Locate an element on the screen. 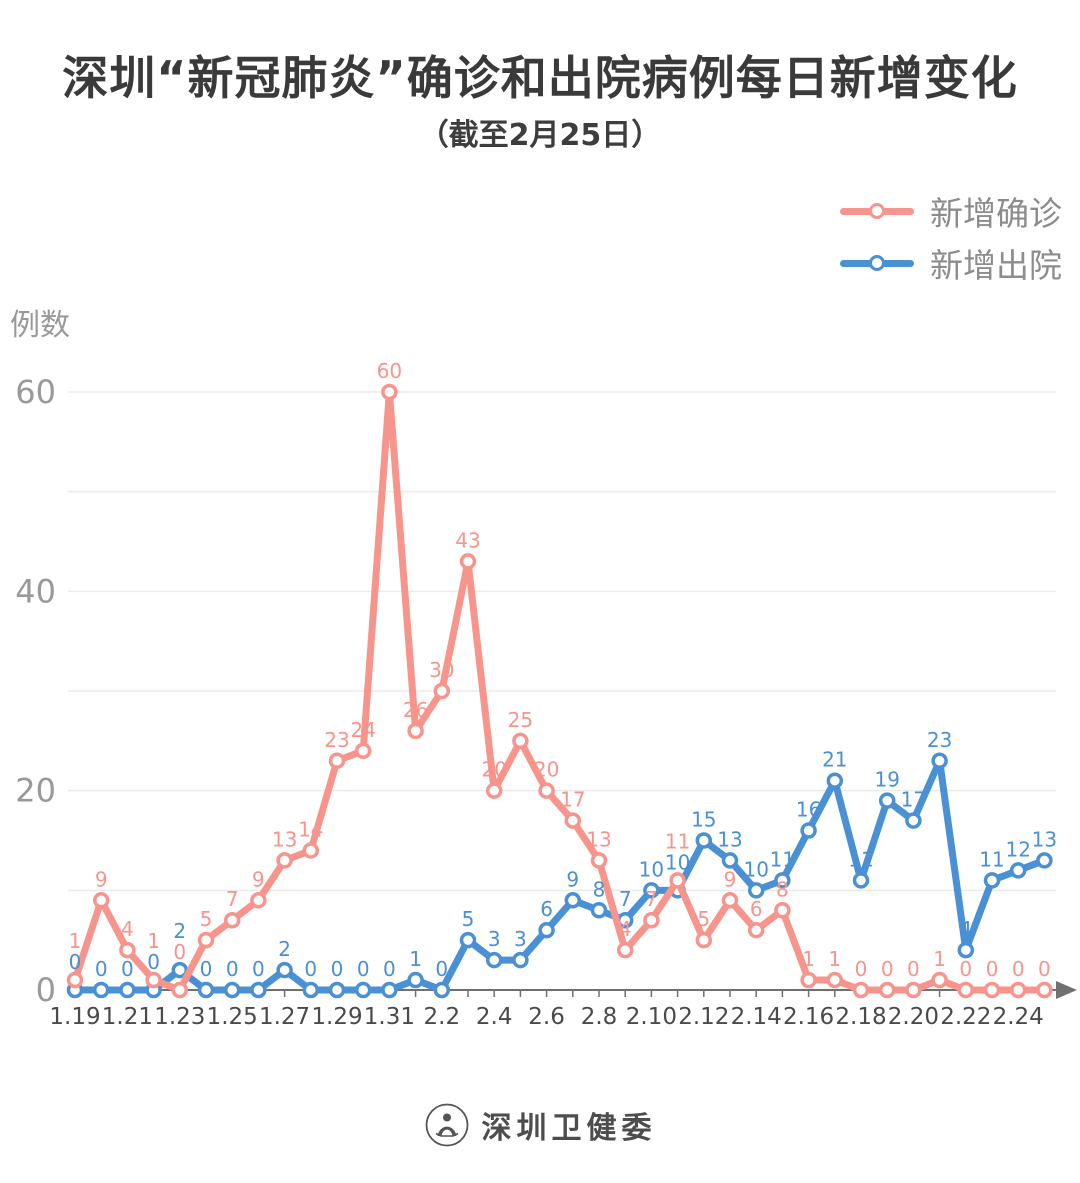  discharged-value-label: 19 is located at coordinates (886, 780).